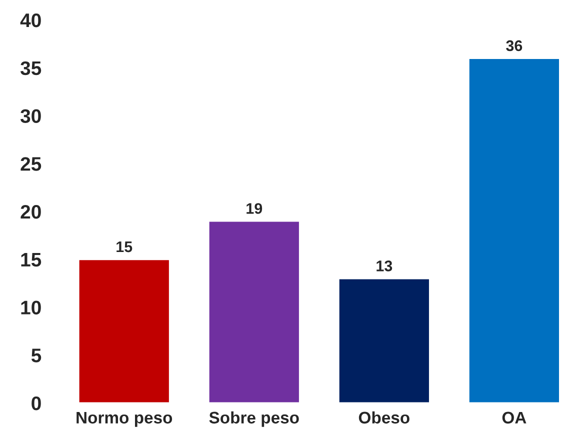 The image size is (561, 436). I want to click on y-tick-label: 10, so click(31, 307).